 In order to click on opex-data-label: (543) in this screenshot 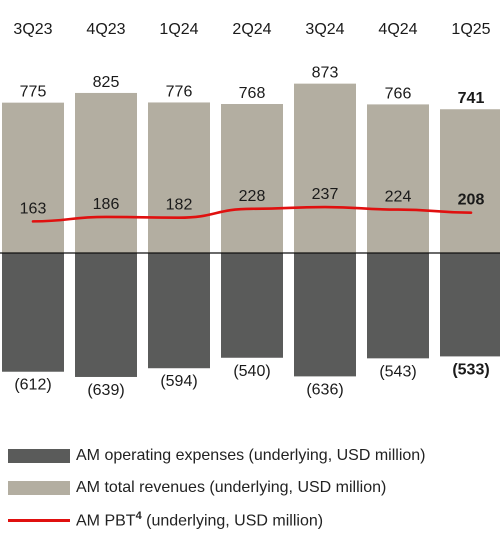, I will do `click(397, 371)`.